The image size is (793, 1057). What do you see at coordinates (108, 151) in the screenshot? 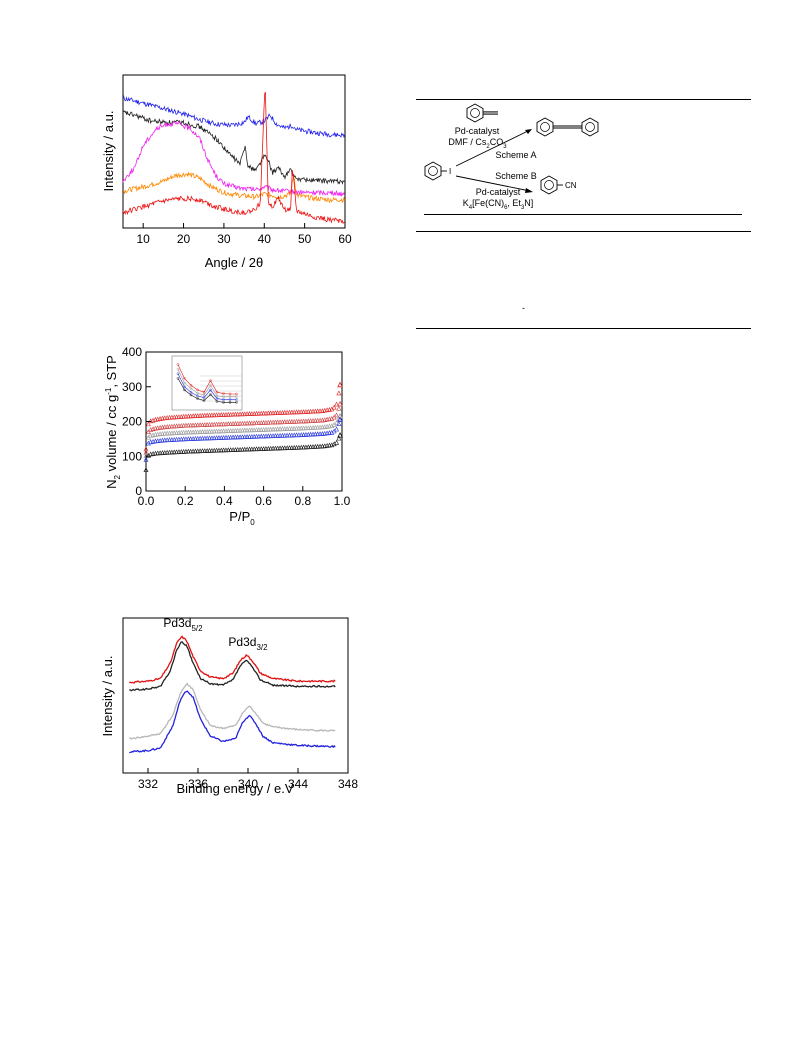
I see `xrd-y-axis-label: Intensity / a.u.` at bounding box center [108, 151].